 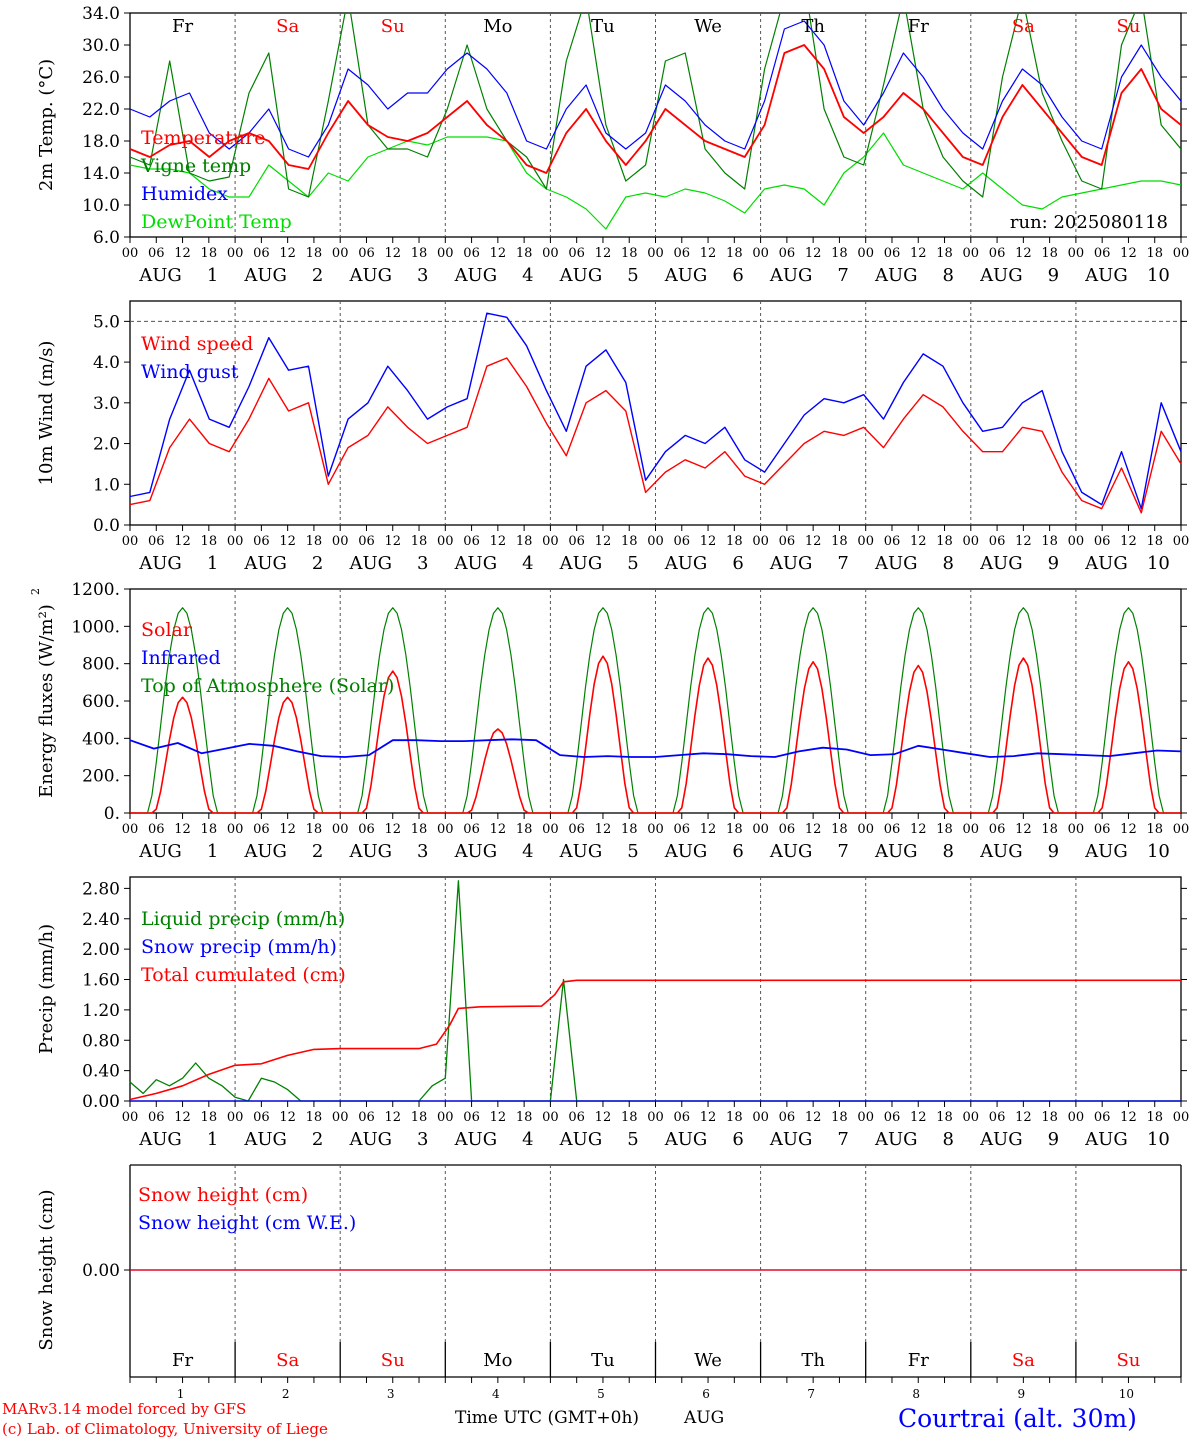 What do you see at coordinates (112, 814) in the screenshot?
I see `y-tick-label: 0.` at bounding box center [112, 814].